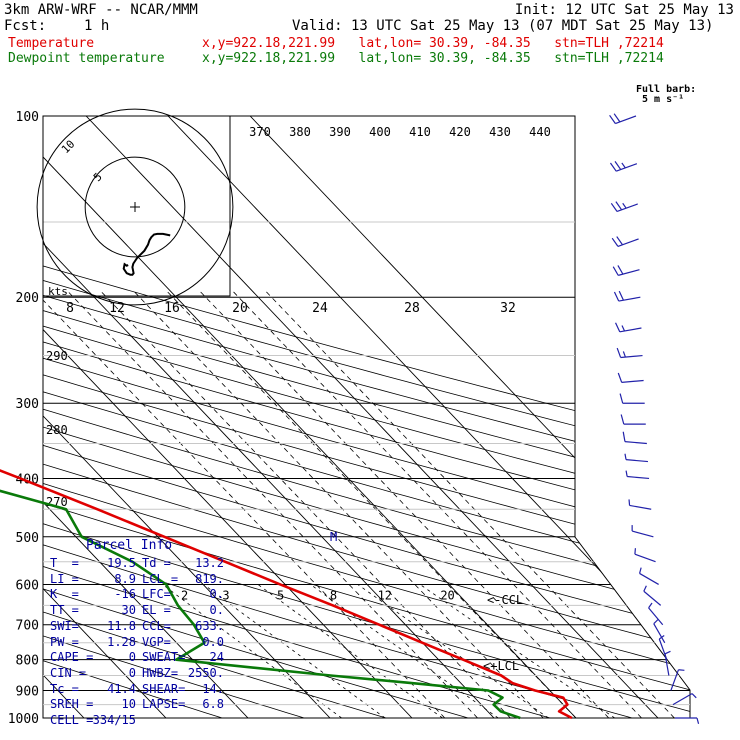  I want to click on lcl-annotation: <+LCL, so click(501, 666).